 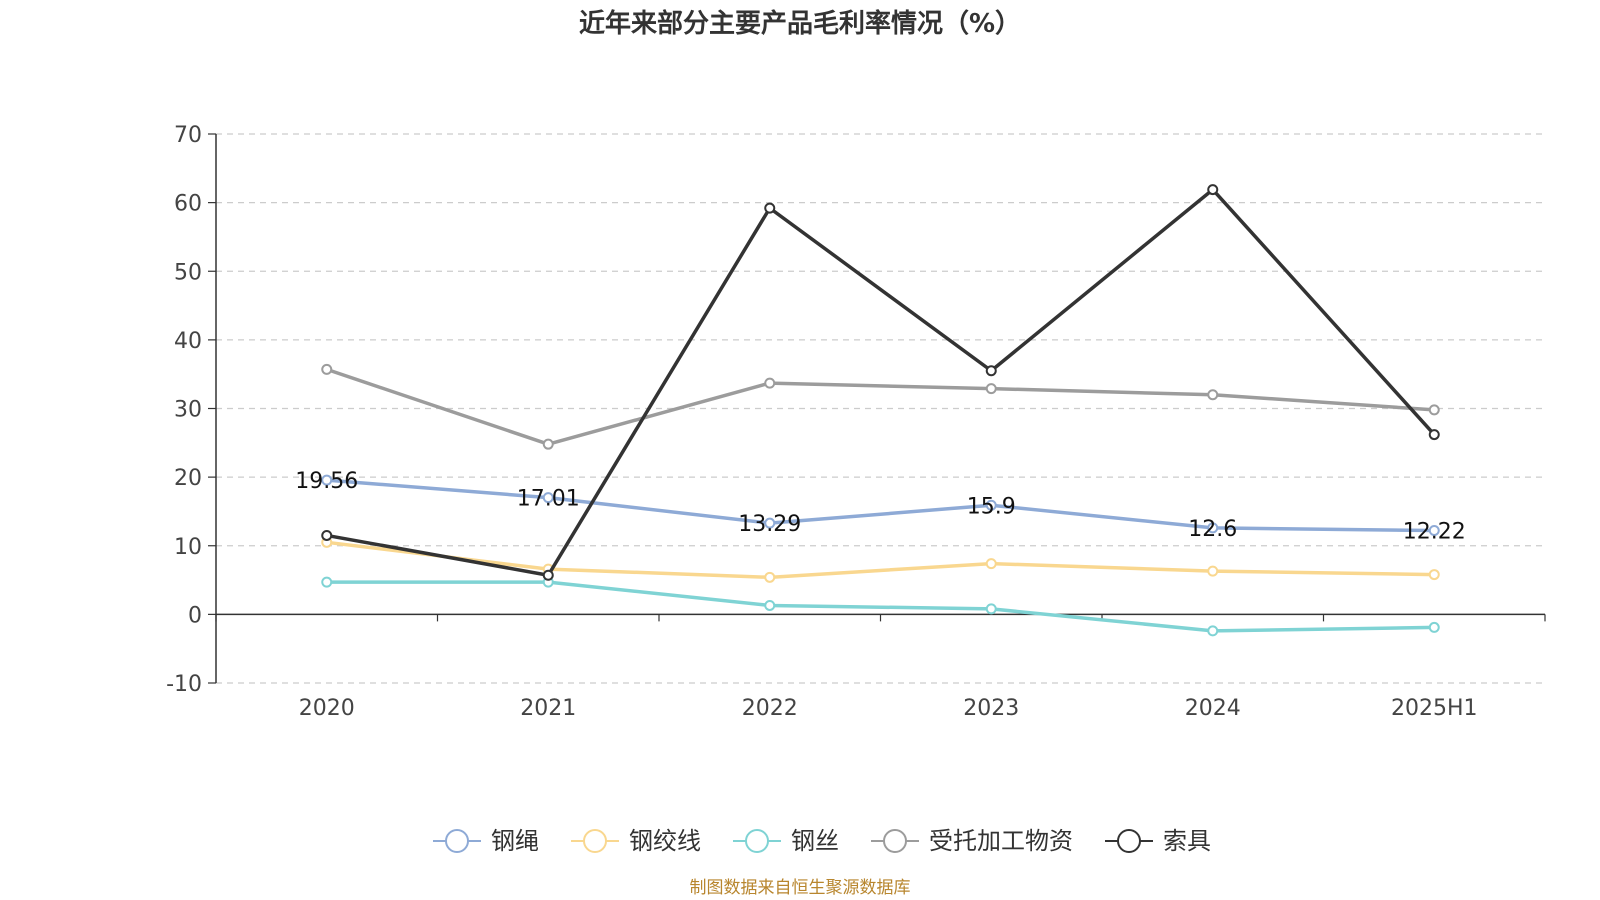 I want to click on x-tick-label: 2023, so click(x=991, y=708).